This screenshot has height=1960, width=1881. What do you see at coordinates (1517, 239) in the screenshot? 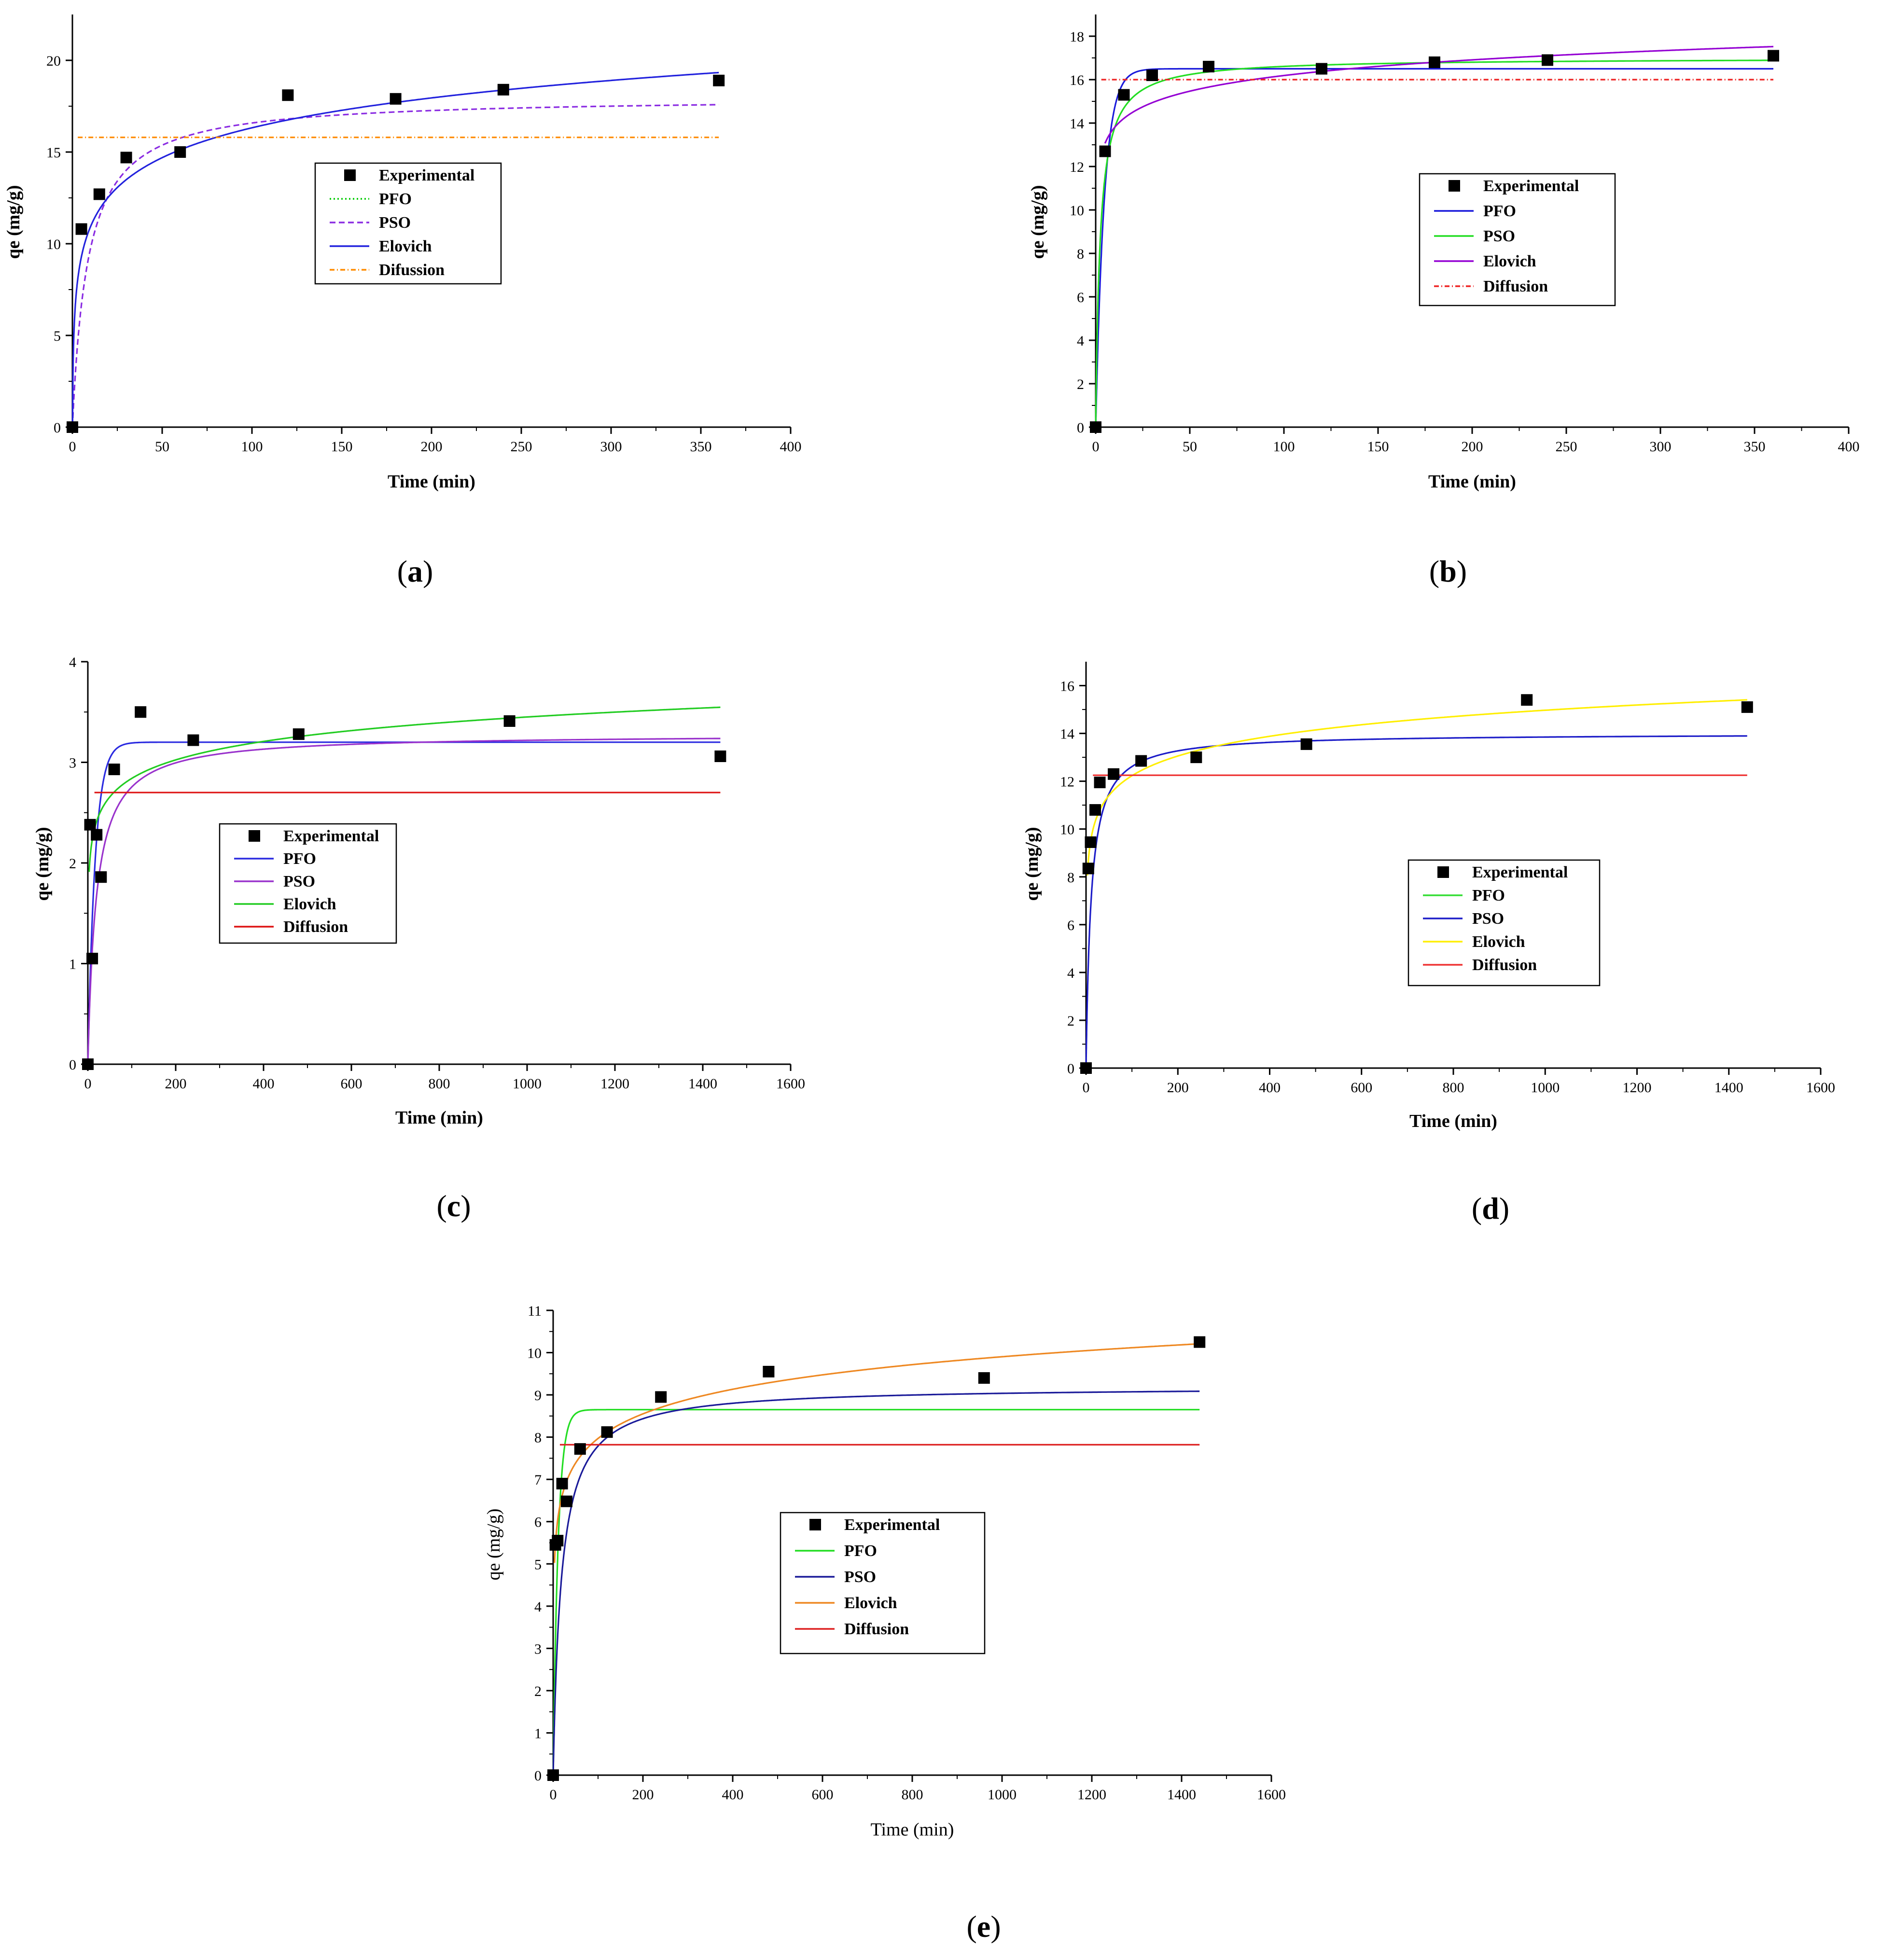
I see `legend-box` at bounding box center [1517, 239].